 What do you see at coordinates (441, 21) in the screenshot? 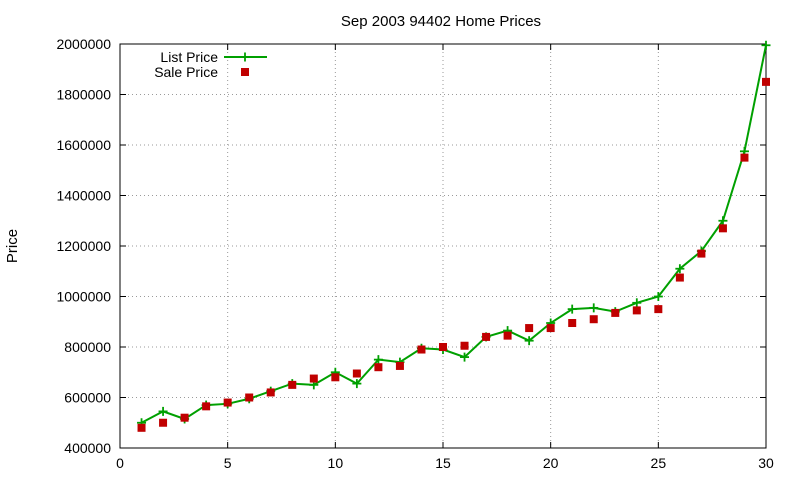
I see `chart-title: Sep 2003 94402 Home Prices` at bounding box center [441, 21].